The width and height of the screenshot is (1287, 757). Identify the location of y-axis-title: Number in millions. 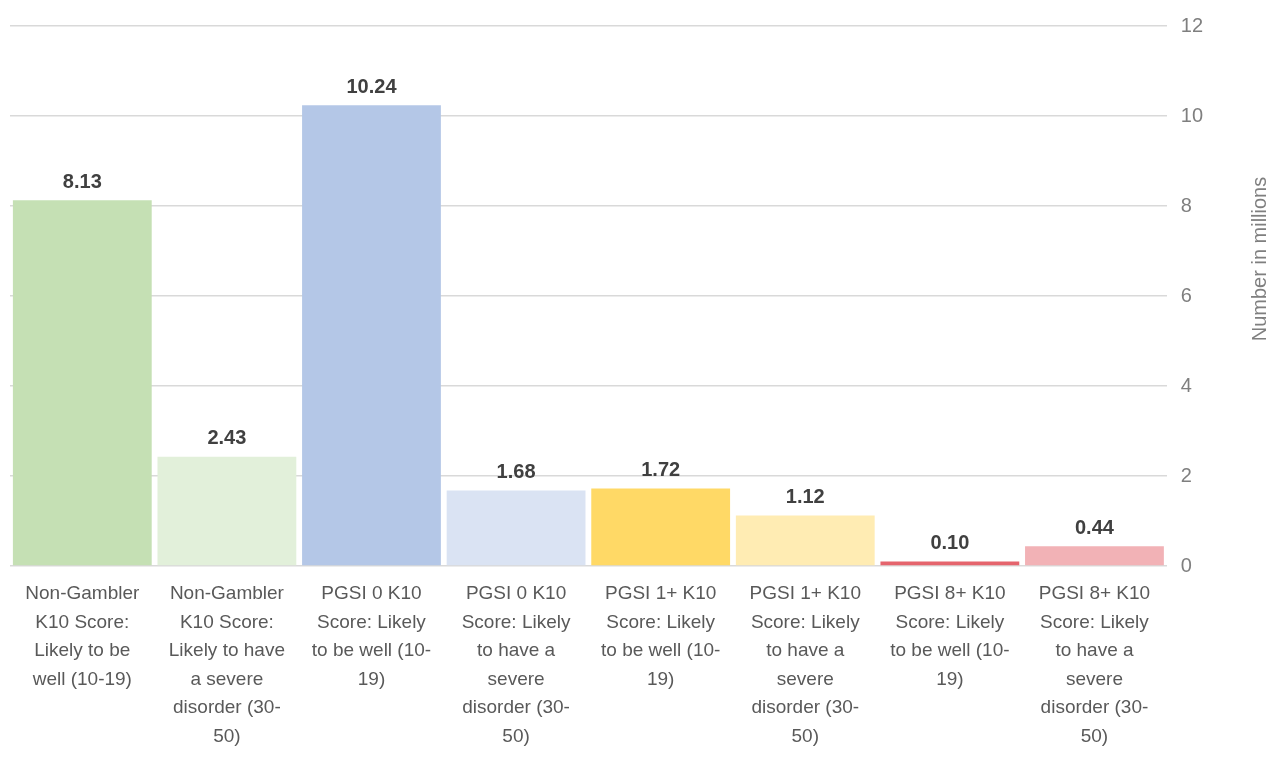
(1258, 259).